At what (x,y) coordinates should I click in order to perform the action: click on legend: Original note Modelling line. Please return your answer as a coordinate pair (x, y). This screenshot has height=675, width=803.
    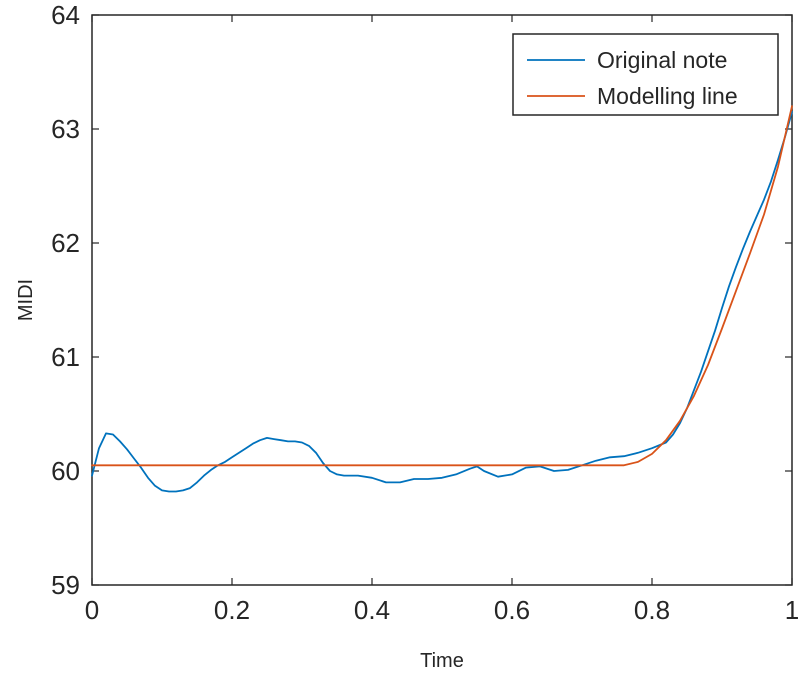
    Looking at the image, I should click on (645, 74).